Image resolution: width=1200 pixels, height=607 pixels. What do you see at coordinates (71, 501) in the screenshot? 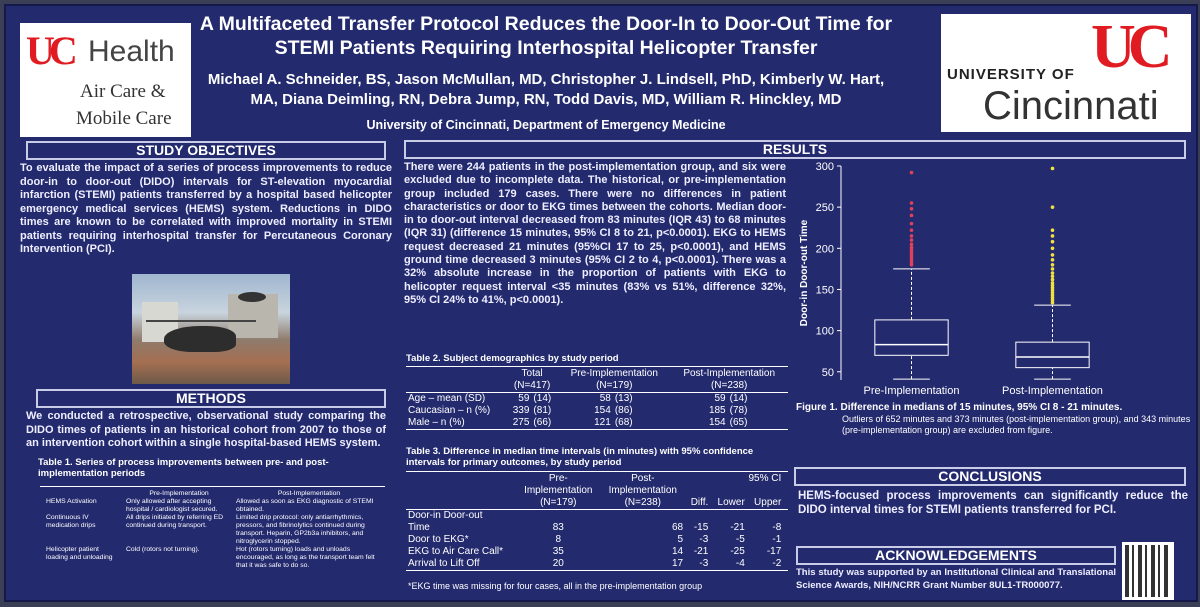
I see `table1-cell: HEMS Activation` at bounding box center [71, 501].